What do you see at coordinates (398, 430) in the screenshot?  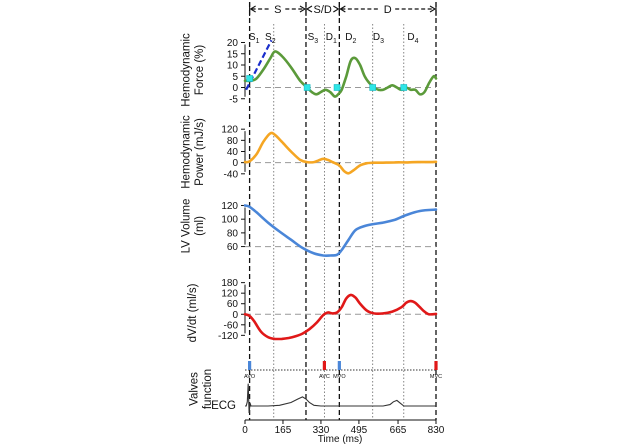 I see `x-tick-label: 665` at bounding box center [398, 430].